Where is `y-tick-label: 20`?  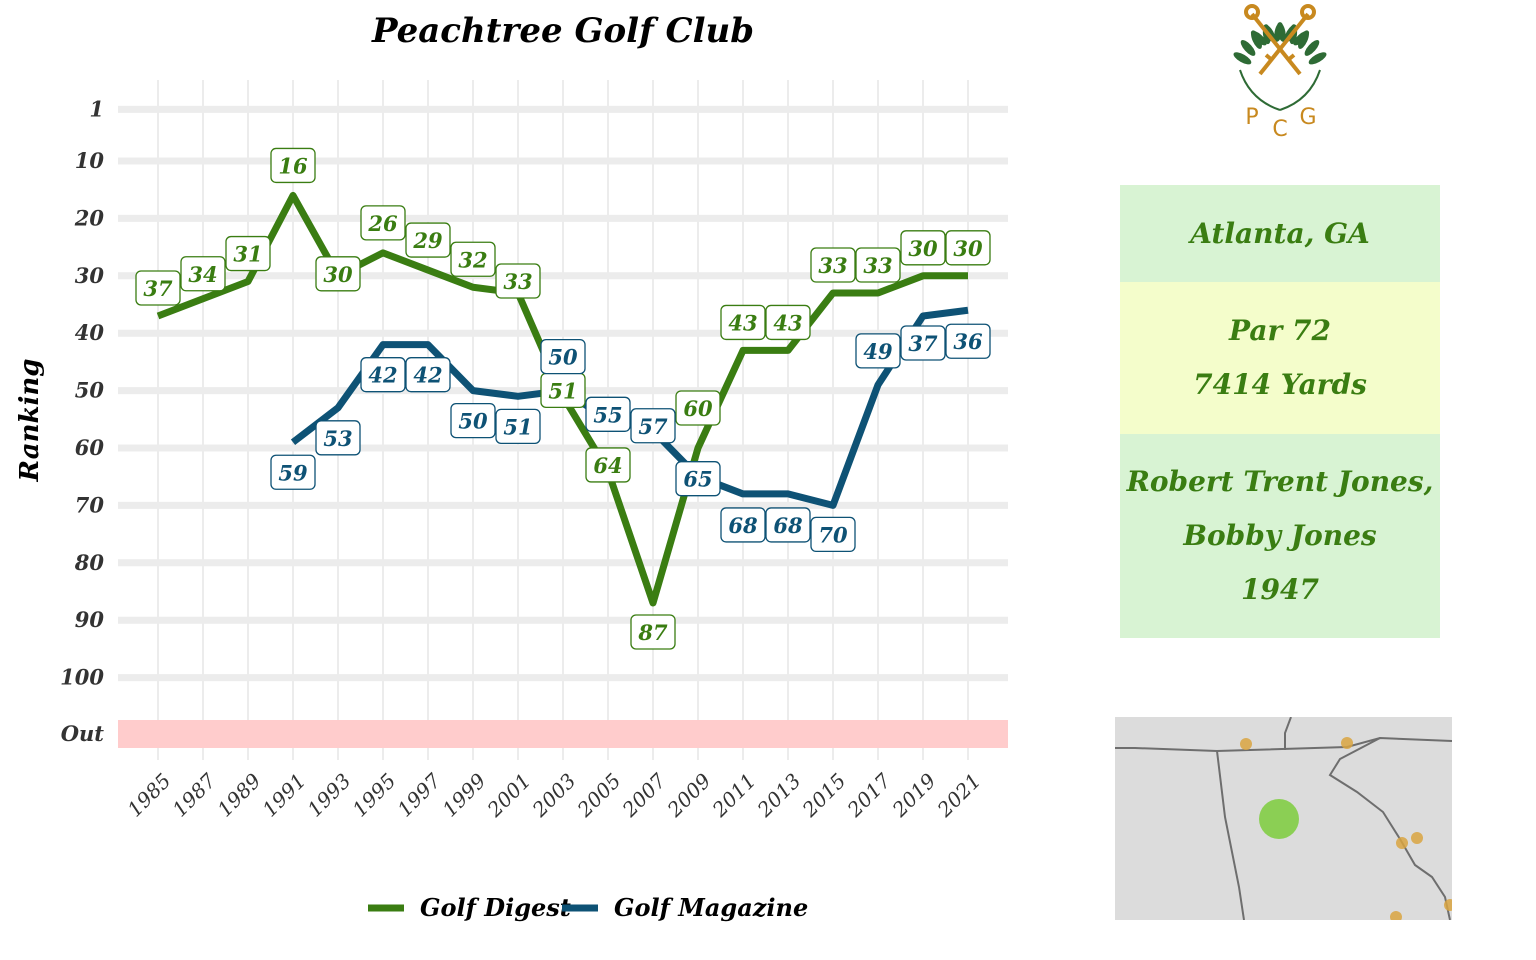 y-tick-label: 20 is located at coordinates (89, 217).